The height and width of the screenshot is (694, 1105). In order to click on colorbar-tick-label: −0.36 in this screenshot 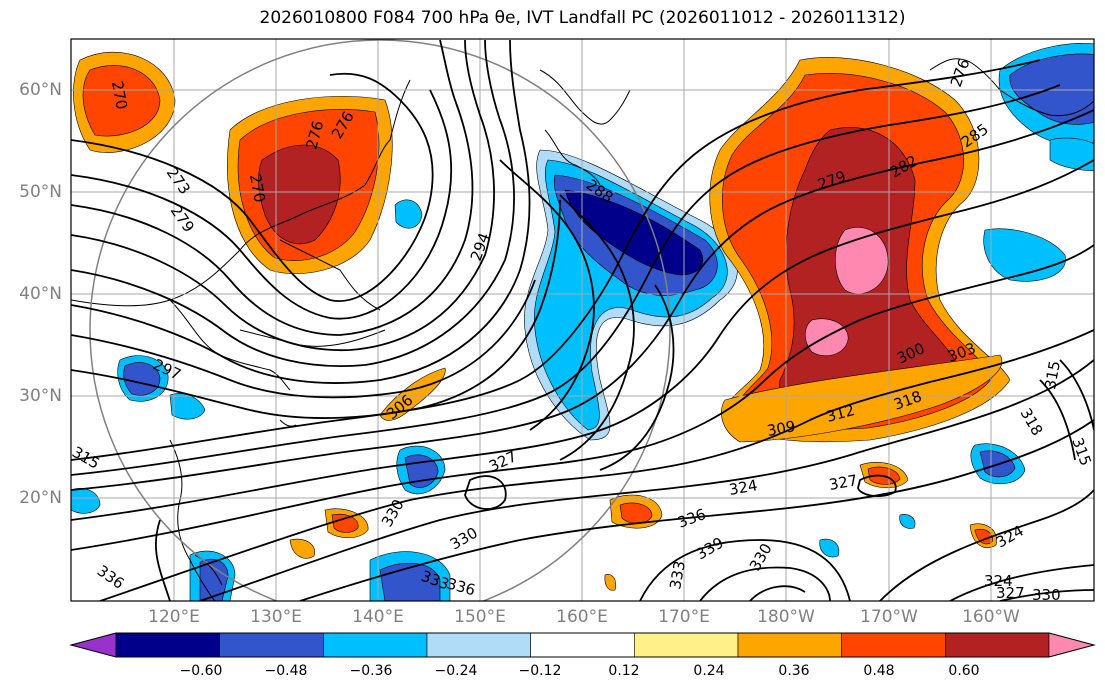, I will do `click(371, 671)`.